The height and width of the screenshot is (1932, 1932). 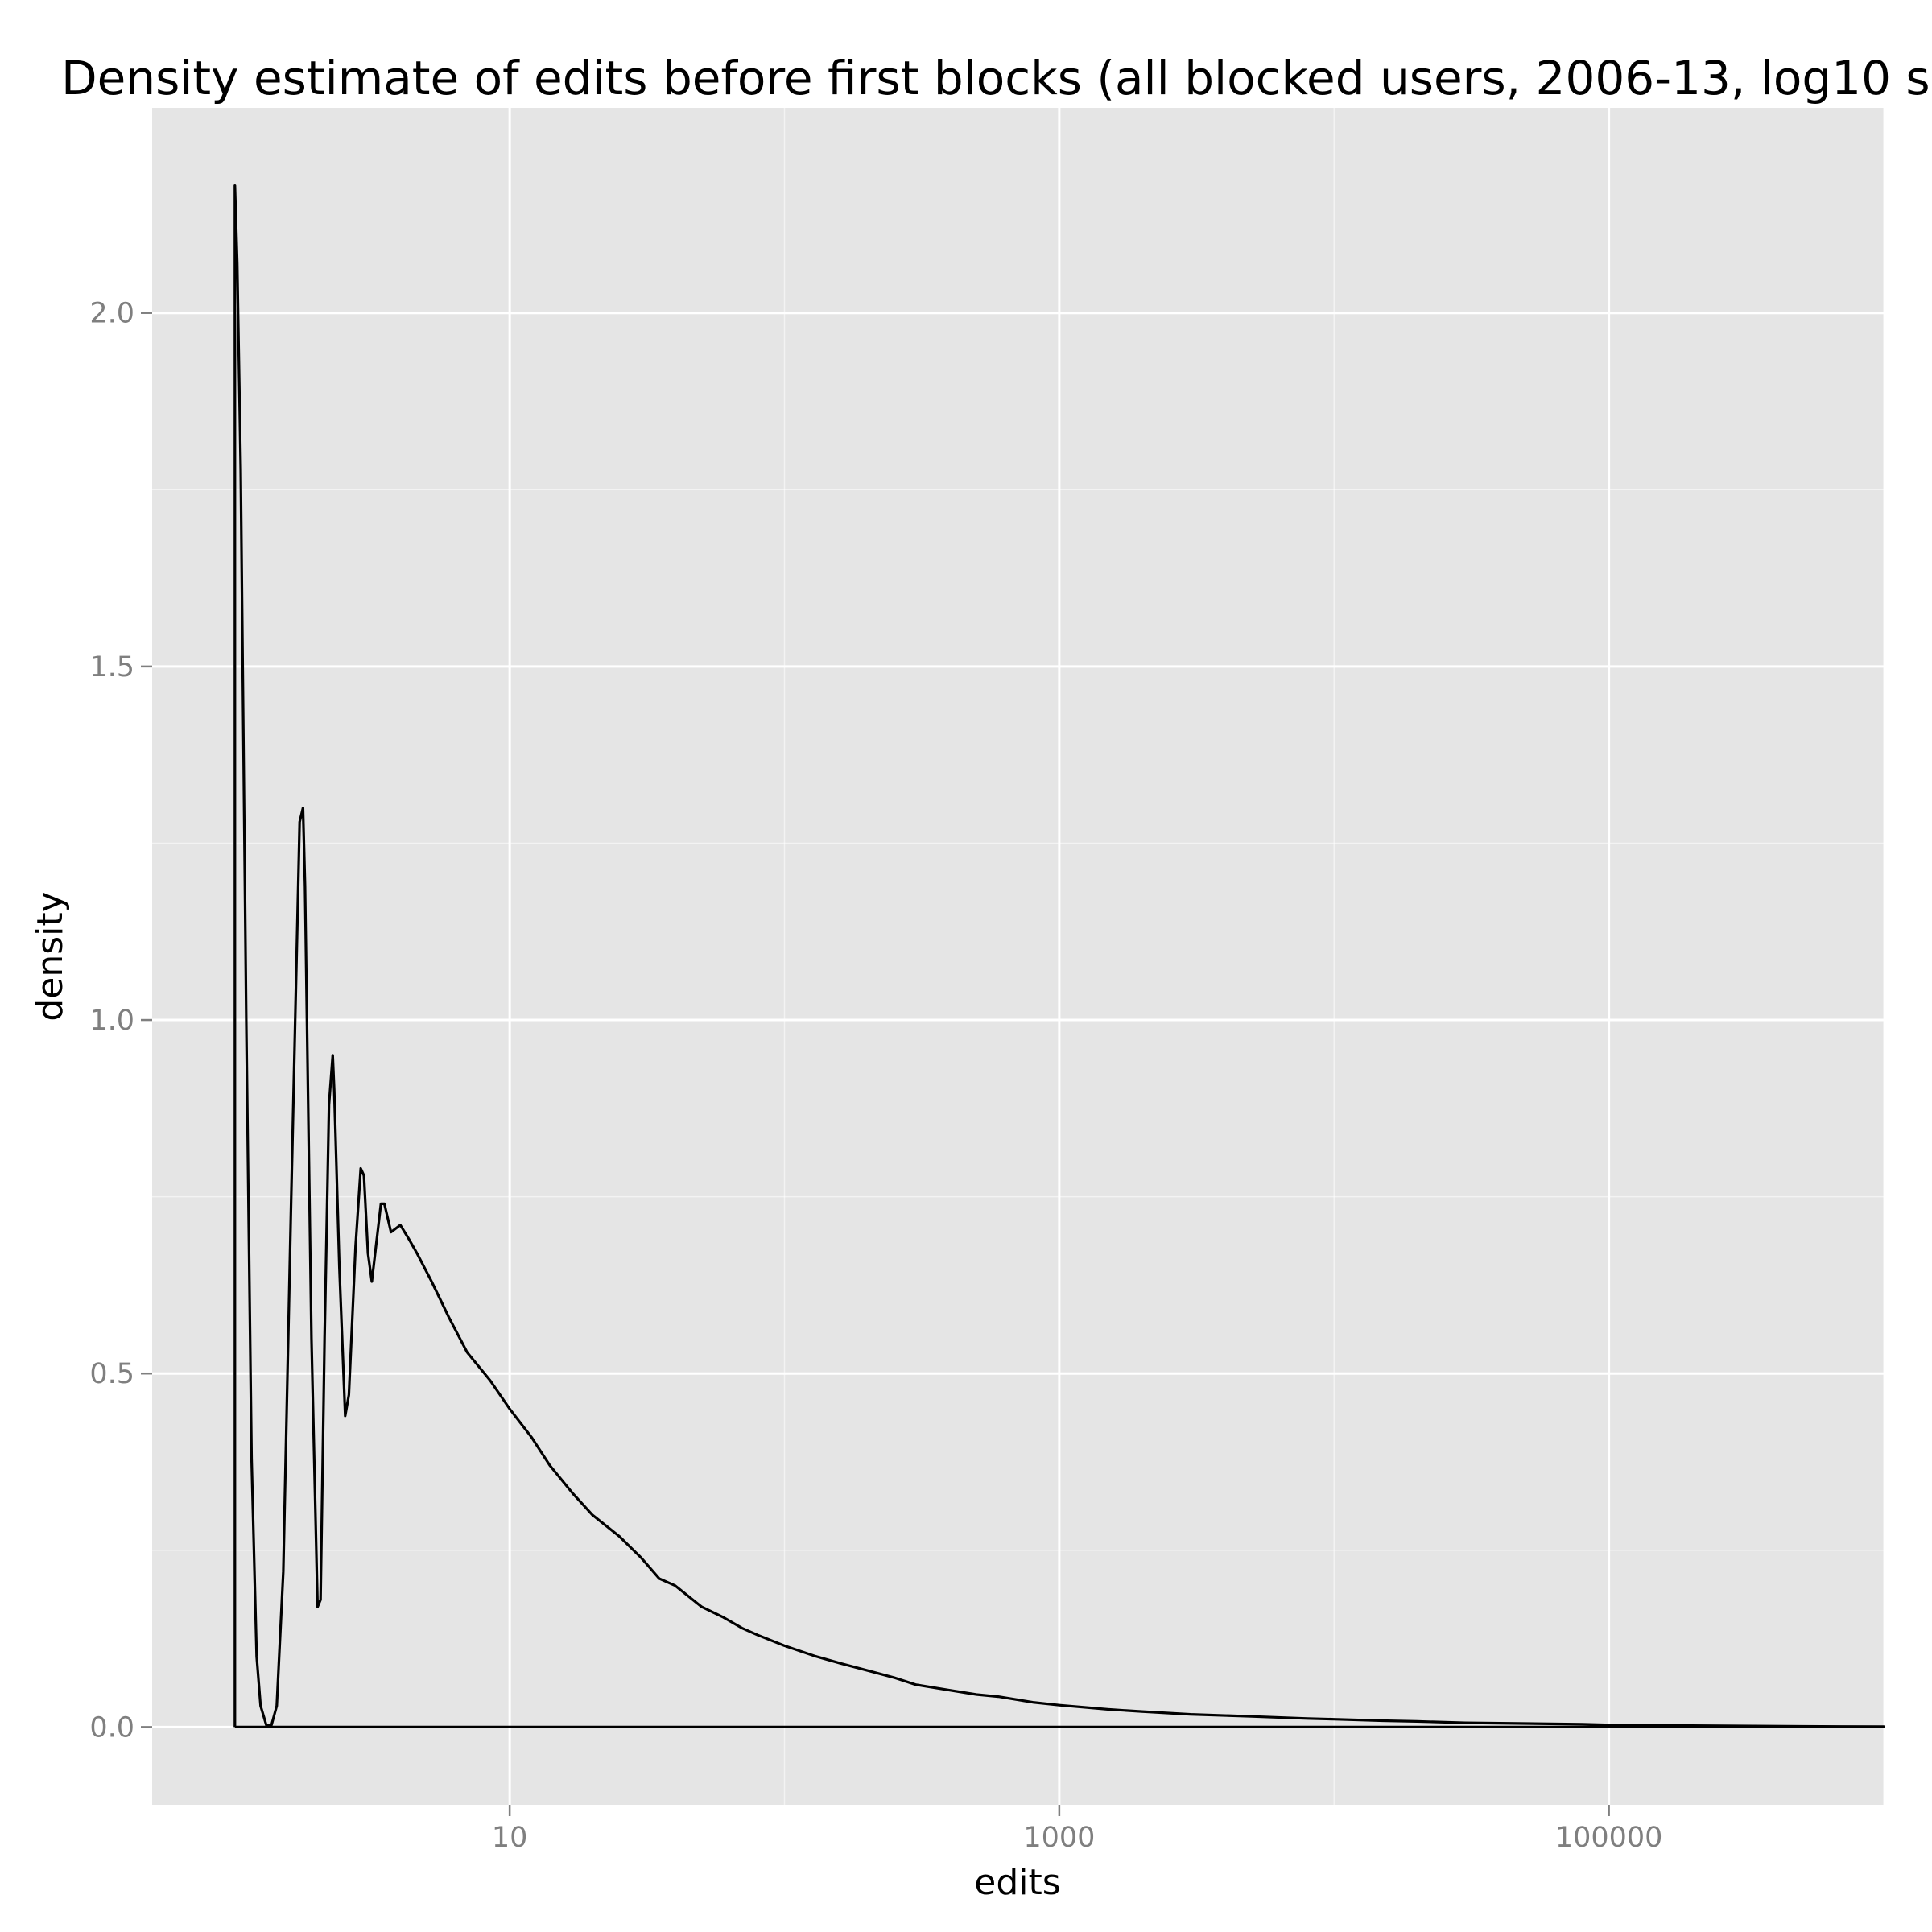 I want to click on y-axis-title: density, so click(x=50, y=956).